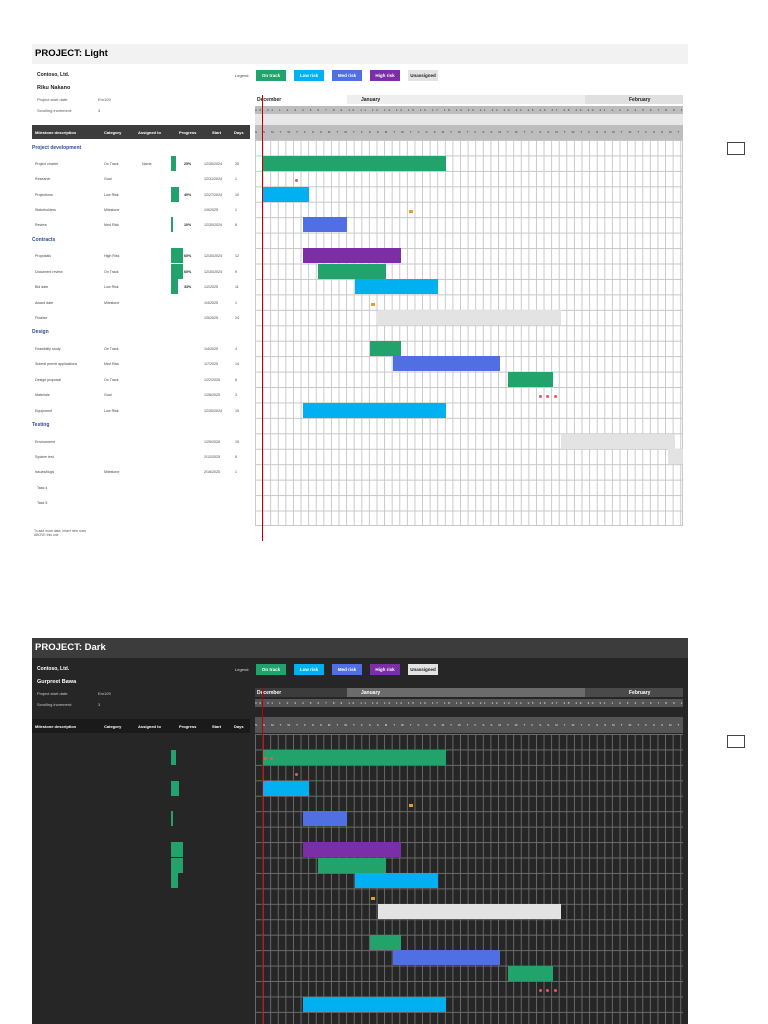 The image size is (768, 1024). I want to click on month-february: February, so click(634, 99).